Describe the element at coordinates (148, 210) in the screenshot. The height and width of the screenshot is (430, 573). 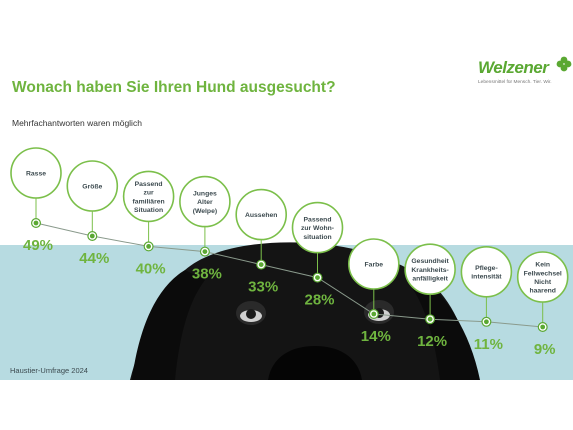
I see `category-label: Situation` at that location.